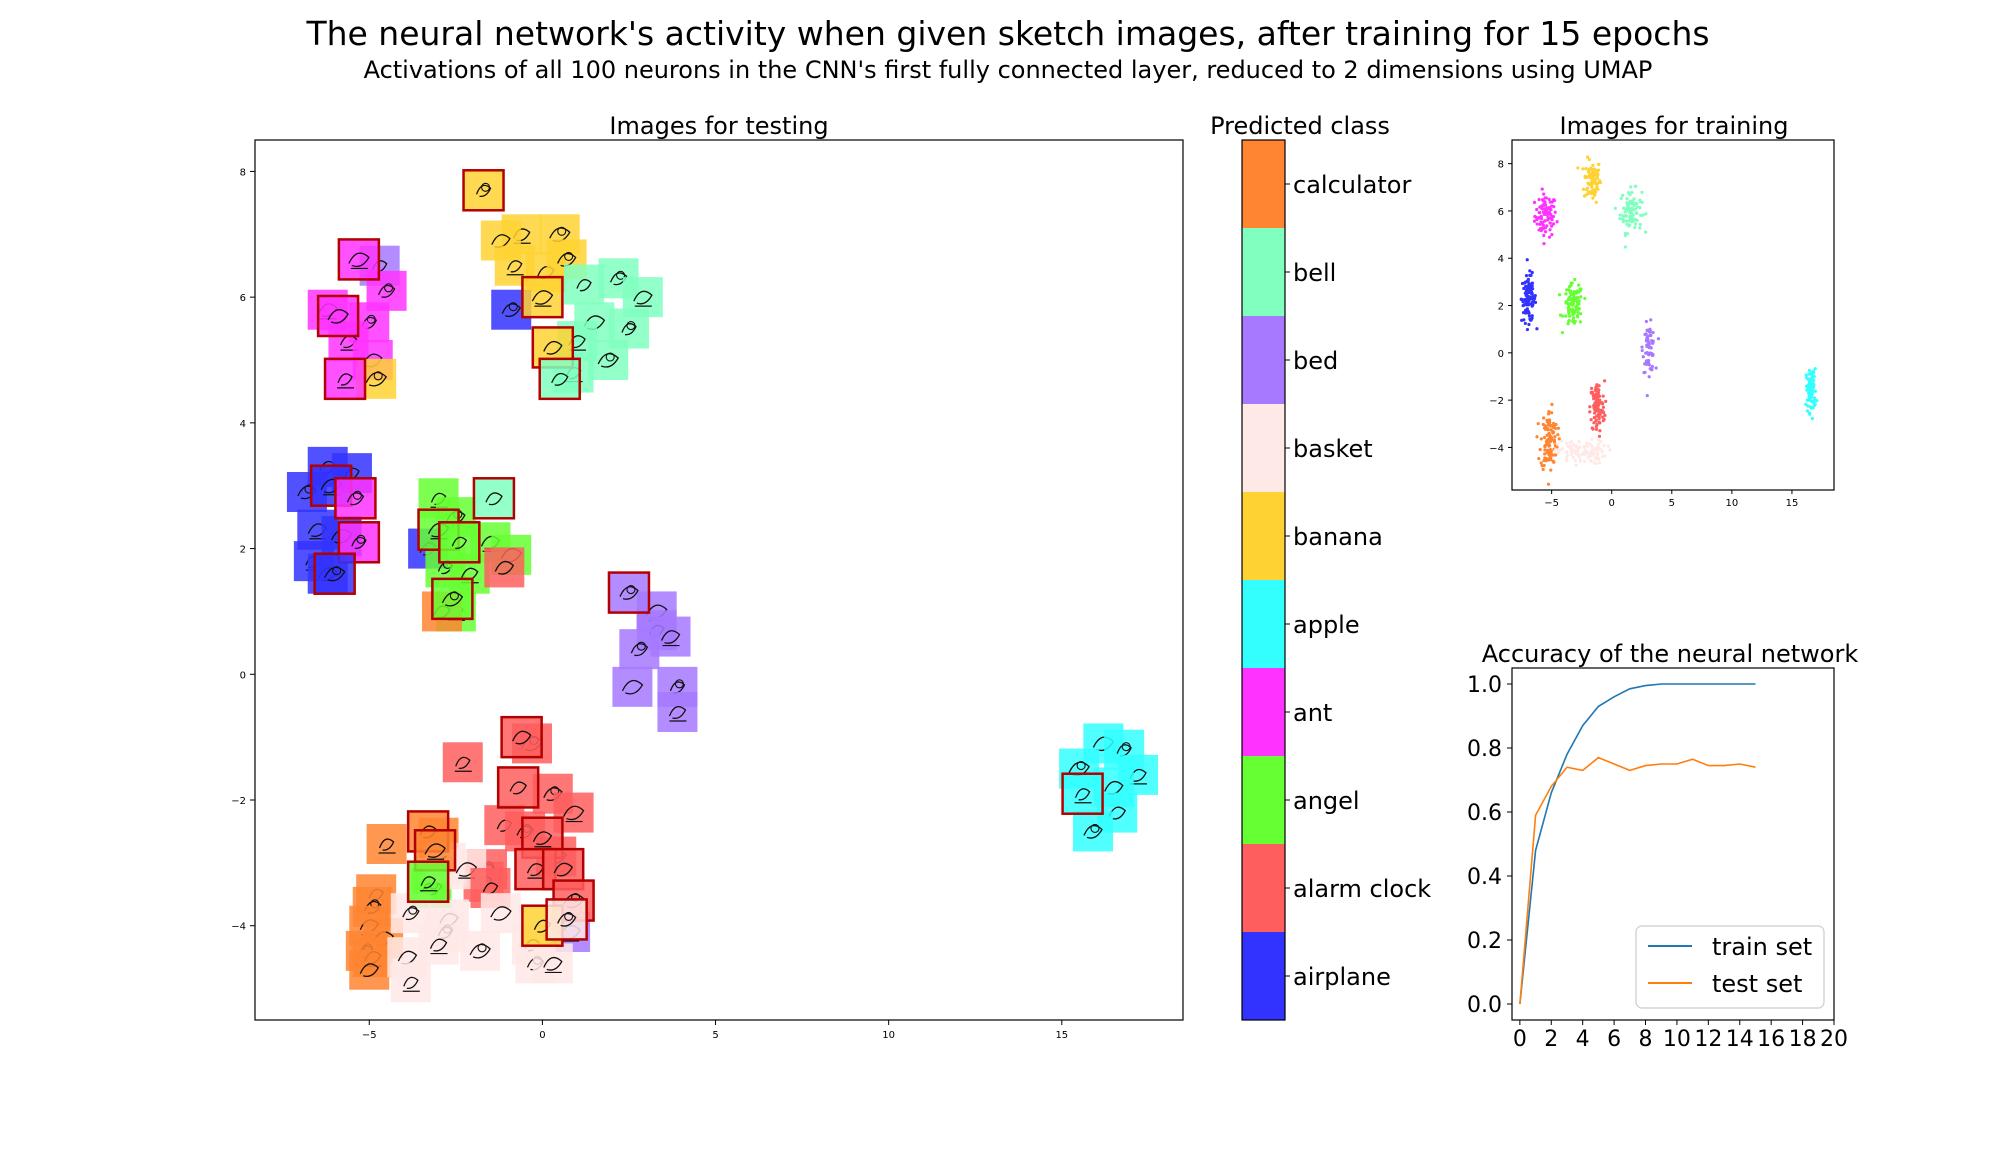 The image size is (2016, 1152). What do you see at coordinates (1673, 844) in the screenshot?
I see `accuracy-plot-frame` at bounding box center [1673, 844].